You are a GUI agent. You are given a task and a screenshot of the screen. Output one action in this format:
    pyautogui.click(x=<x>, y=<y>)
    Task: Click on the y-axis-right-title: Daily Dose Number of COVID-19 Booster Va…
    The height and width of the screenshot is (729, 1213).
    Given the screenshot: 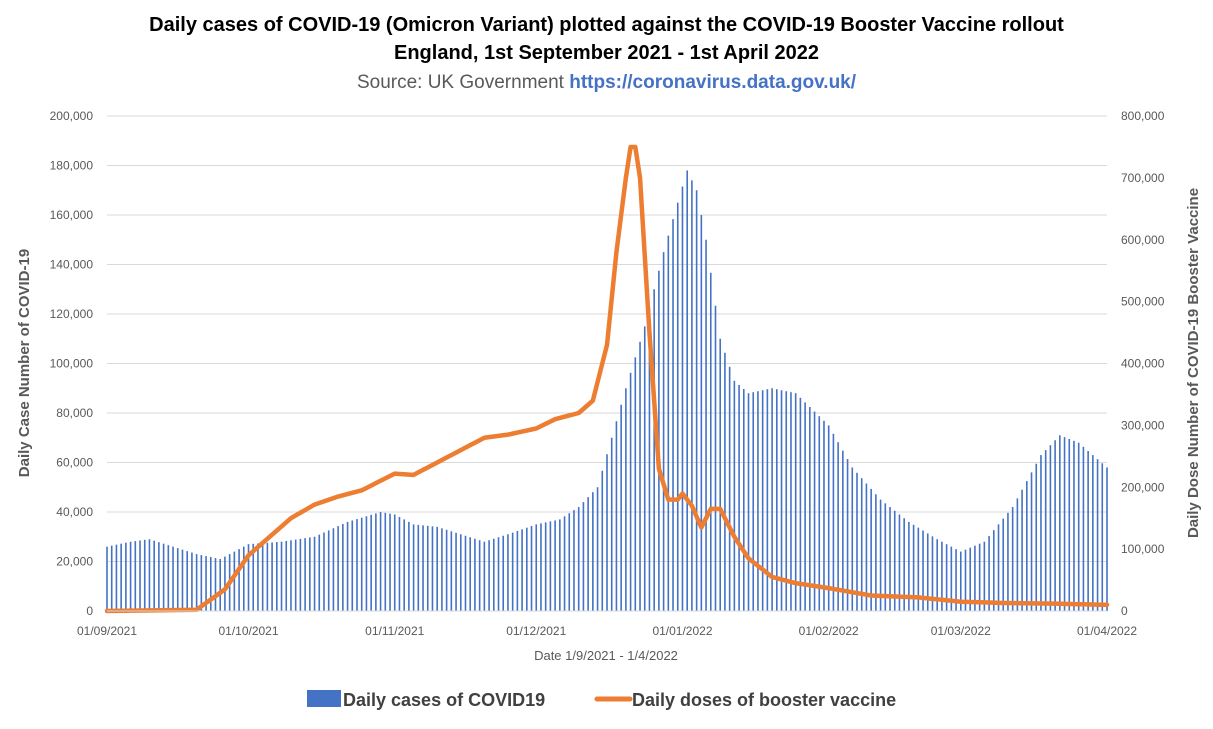 What is the action you would take?
    pyautogui.click(x=1193, y=363)
    